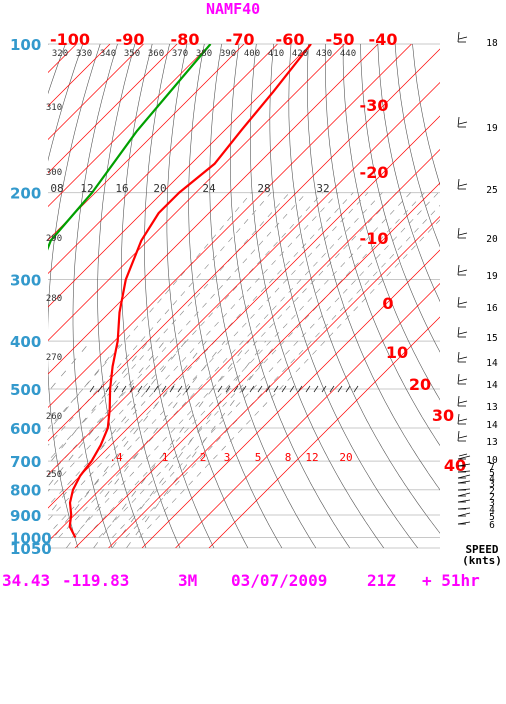 The image size is (506, 704). I want to click on pressure-label-700: 700, so click(25, 462).